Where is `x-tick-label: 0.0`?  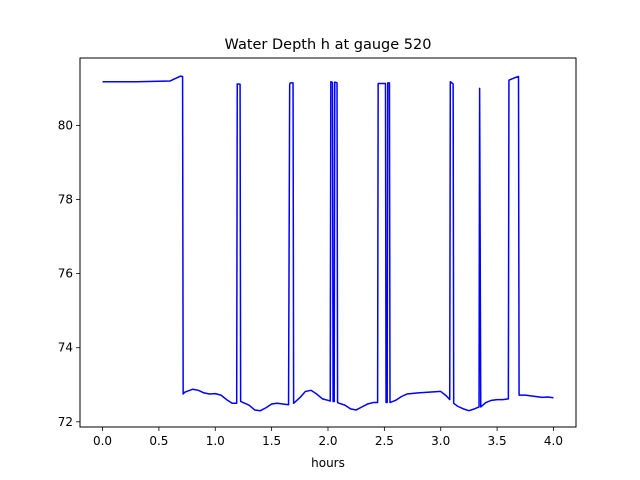
x-tick-label: 0.0 is located at coordinates (102, 441).